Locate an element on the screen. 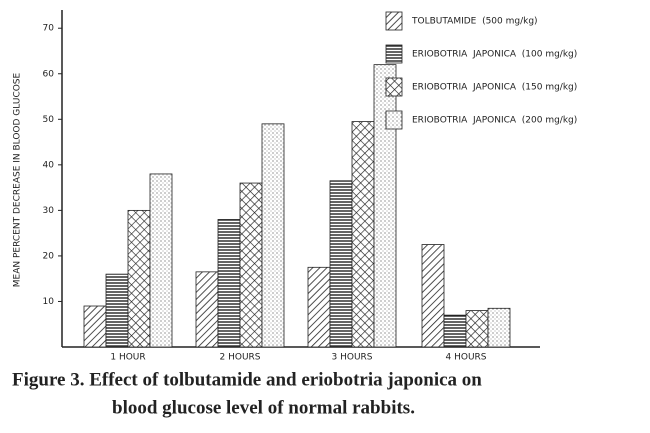 The width and height of the screenshot is (650, 433). y-tick-label: 70 is located at coordinates (49, 29).